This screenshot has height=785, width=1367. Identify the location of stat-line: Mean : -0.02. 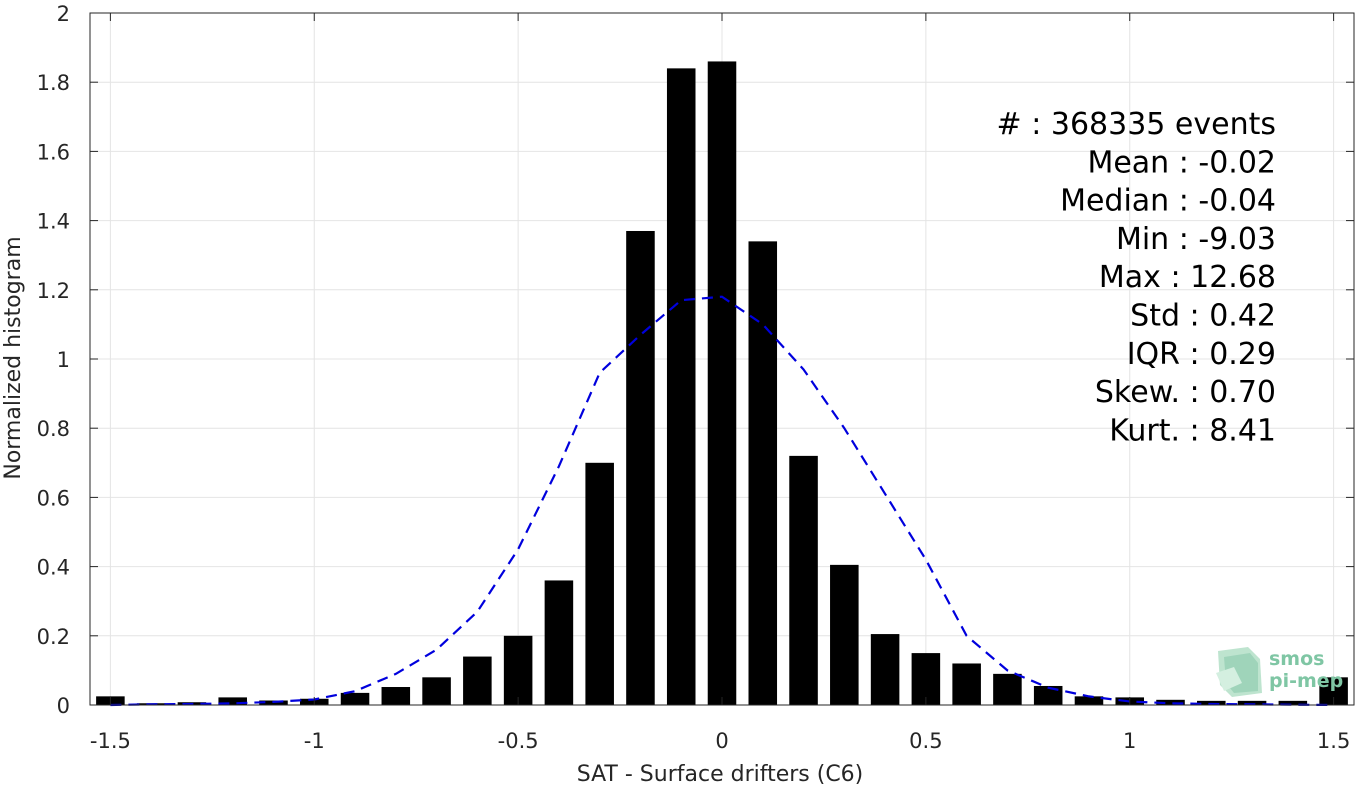
(1181, 162).